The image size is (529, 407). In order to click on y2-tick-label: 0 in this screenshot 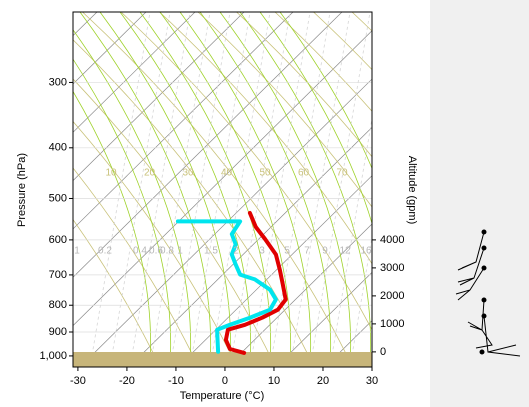, I will do `click(383, 352)`.